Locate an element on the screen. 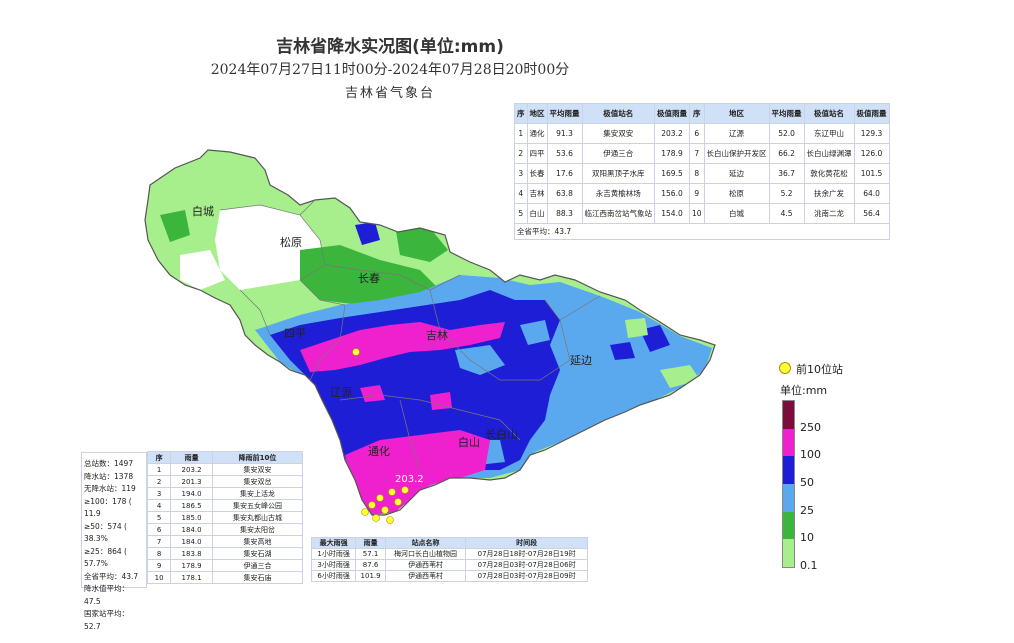  city-label-baishan: 白山 is located at coordinates (469, 442).